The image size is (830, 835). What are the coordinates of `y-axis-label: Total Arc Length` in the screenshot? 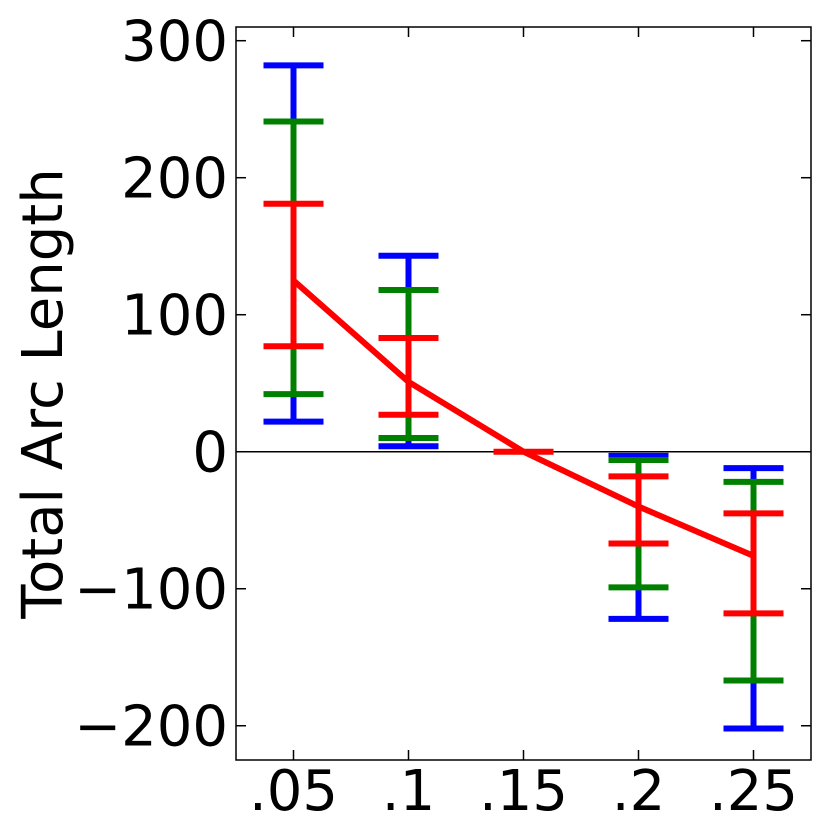 It's located at (43, 393).